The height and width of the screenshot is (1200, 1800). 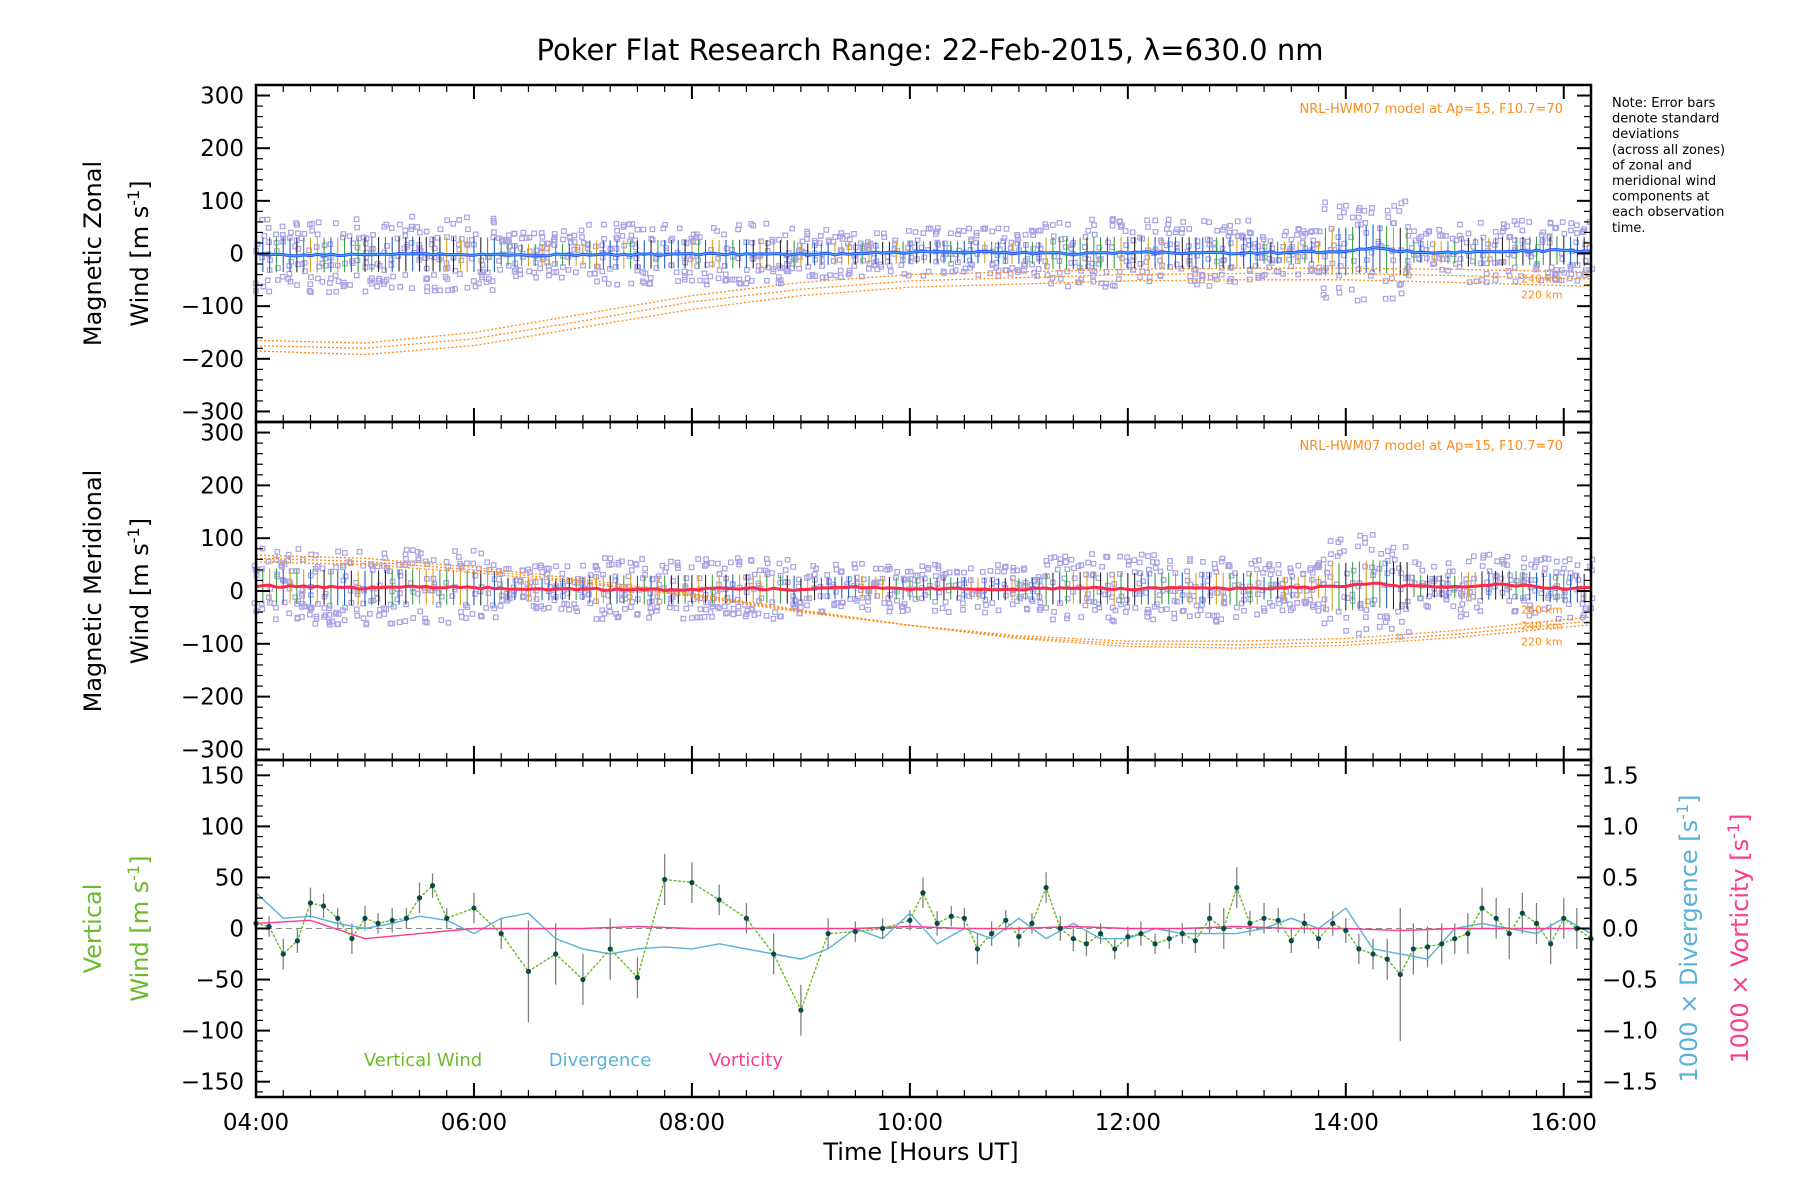 What do you see at coordinates (1432, 446) in the screenshot?
I see `meridional-model-label: NRL-HWM07 model at Ap=15, F10.7=70` at bounding box center [1432, 446].